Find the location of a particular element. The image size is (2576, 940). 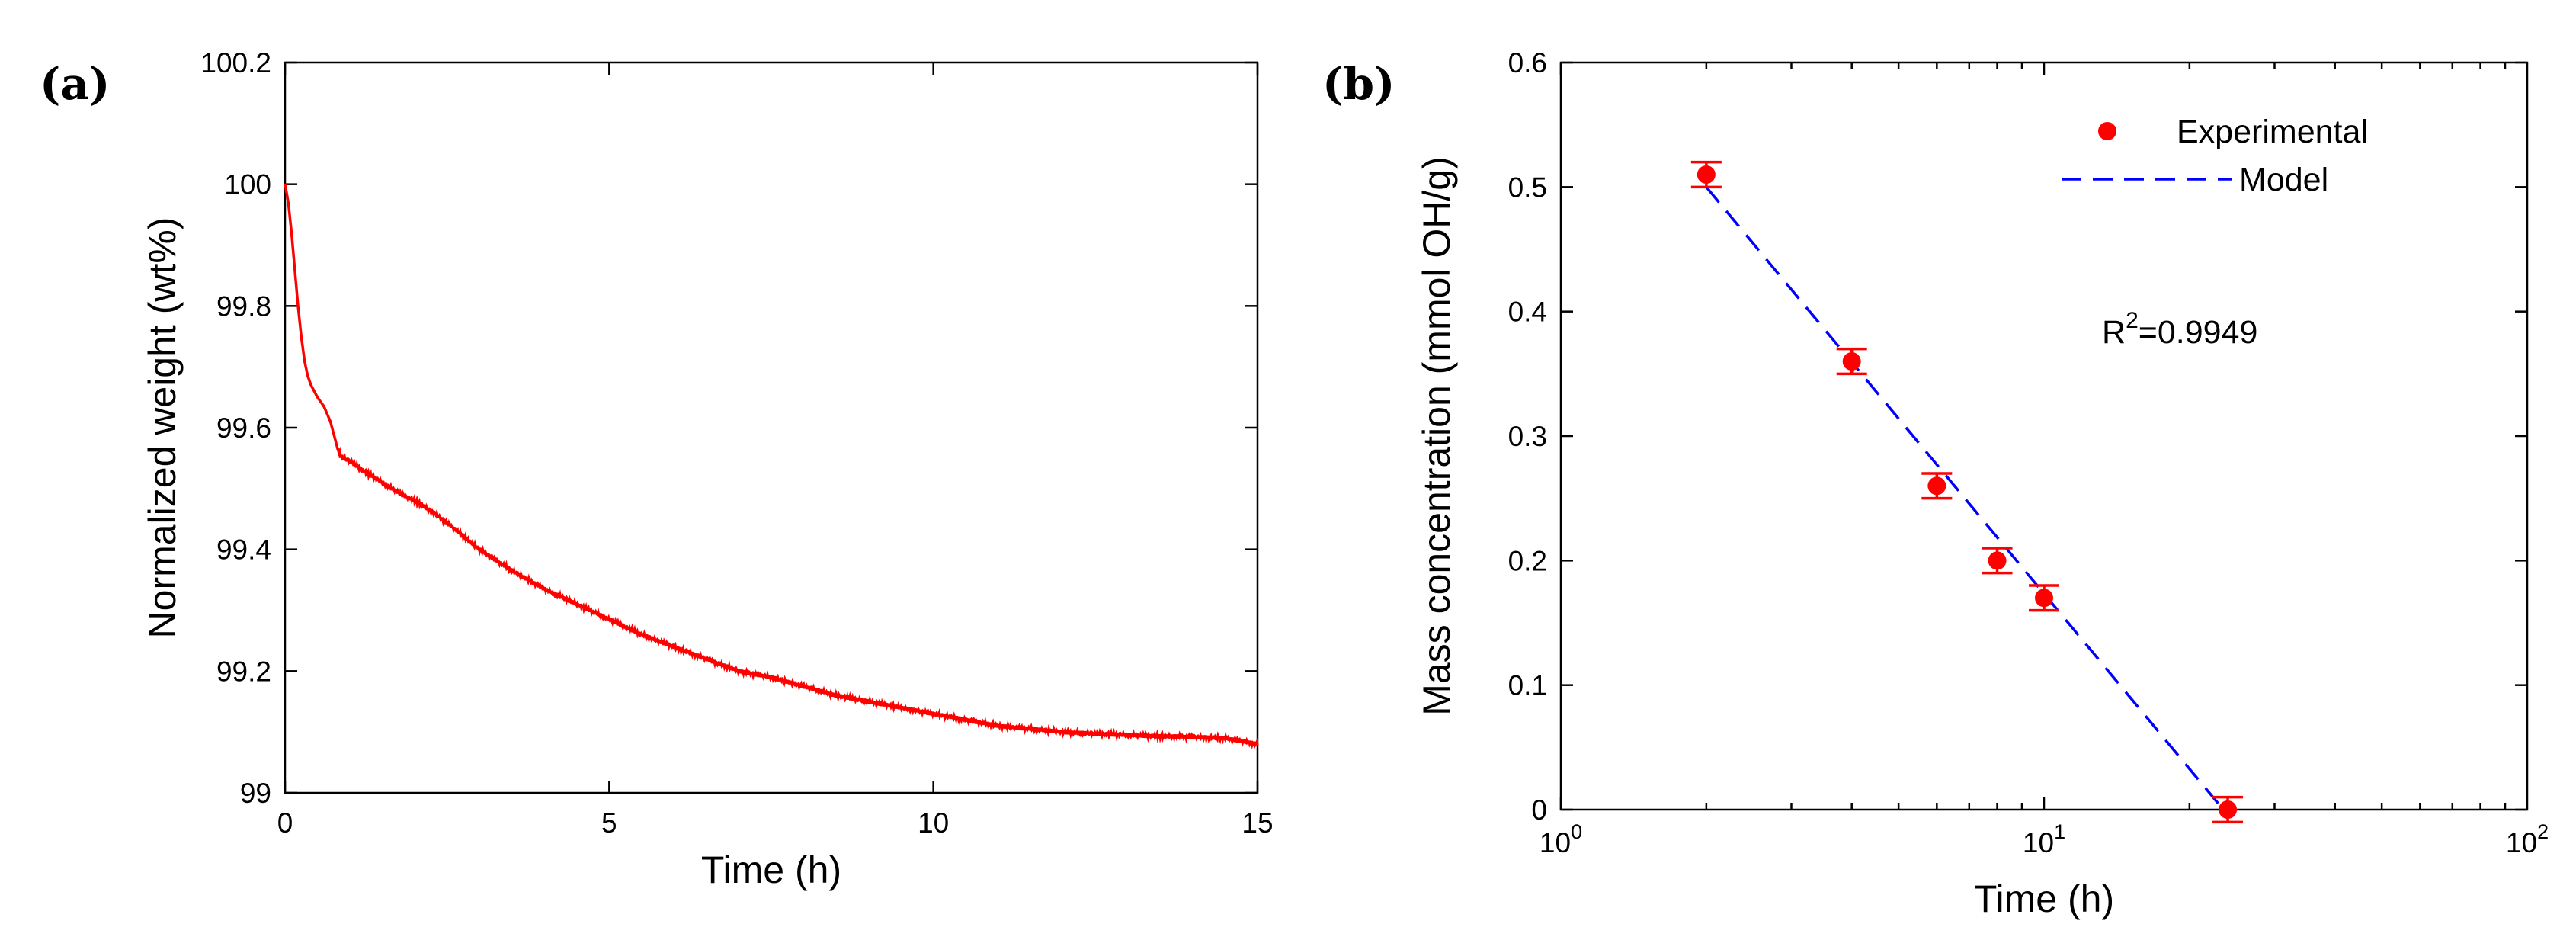

x-tick-label: 15 is located at coordinates (1257, 823).